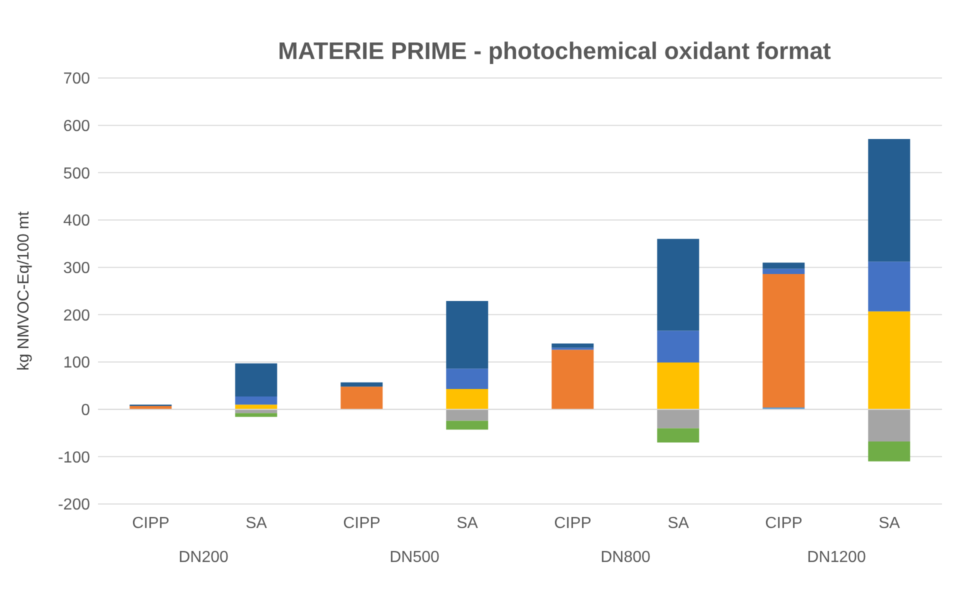  I want to click on y-tick-label: 400, so click(76, 221).